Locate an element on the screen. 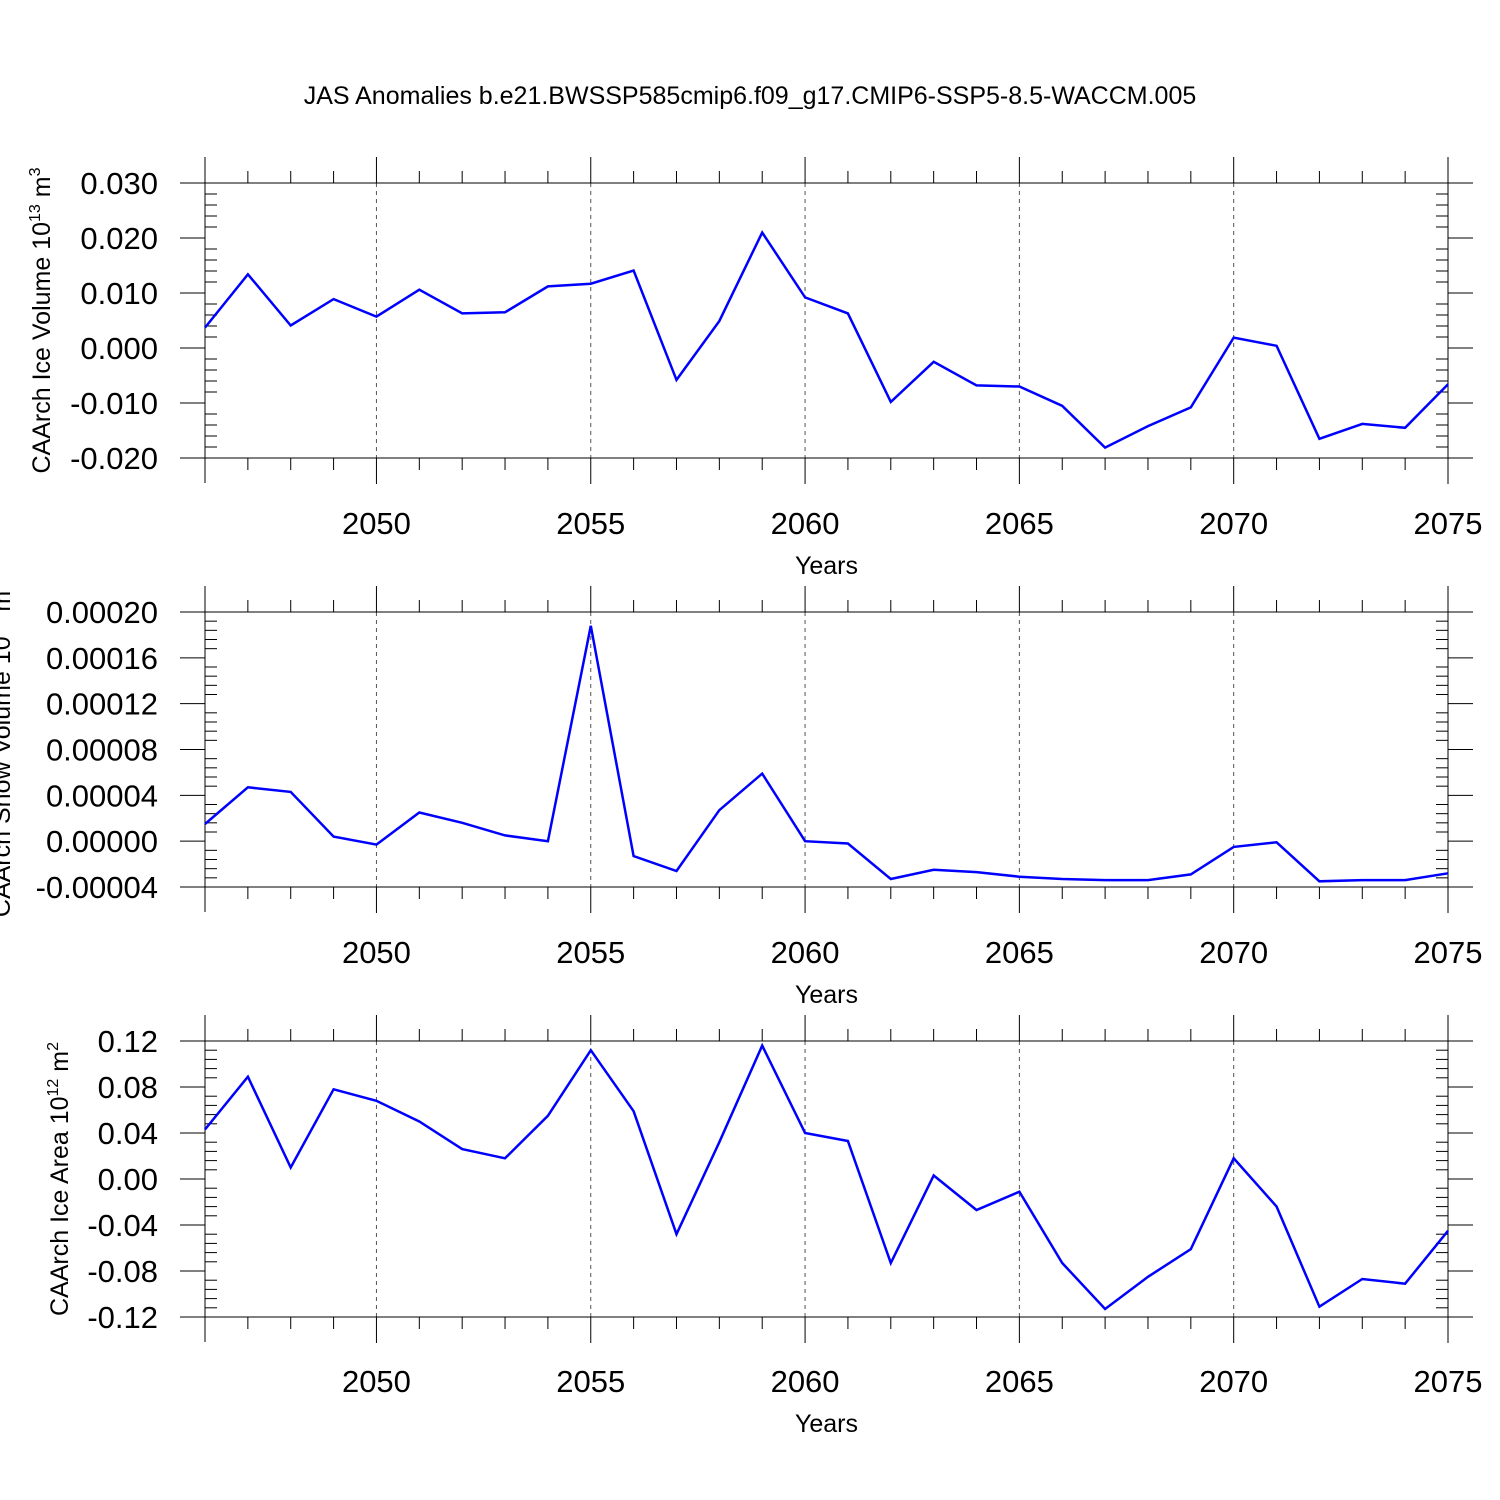  y-tick-label: -0.04 is located at coordinates (122, 1225).